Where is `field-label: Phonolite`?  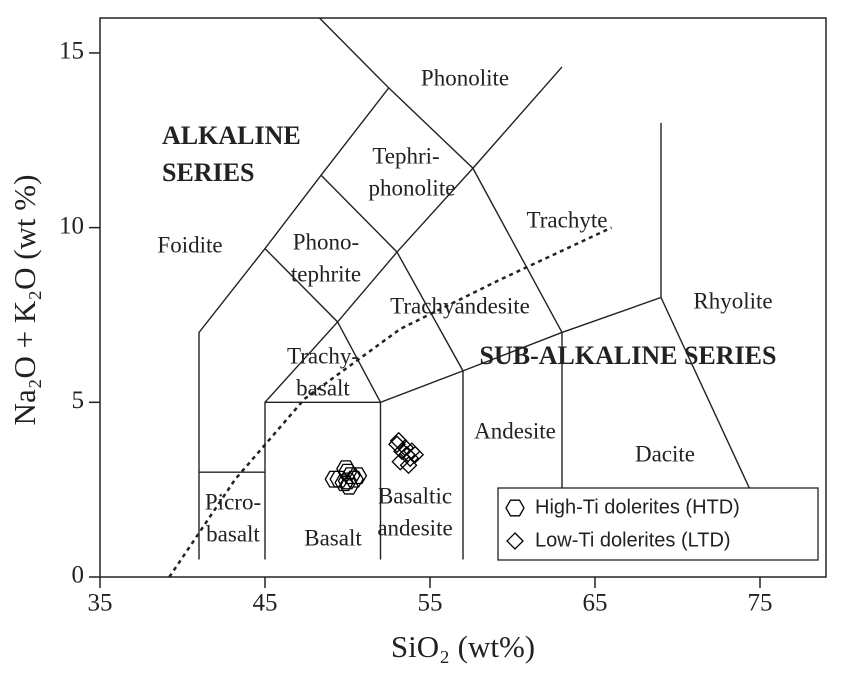
field-label: Phonolite is located at coordinates (465, 77).